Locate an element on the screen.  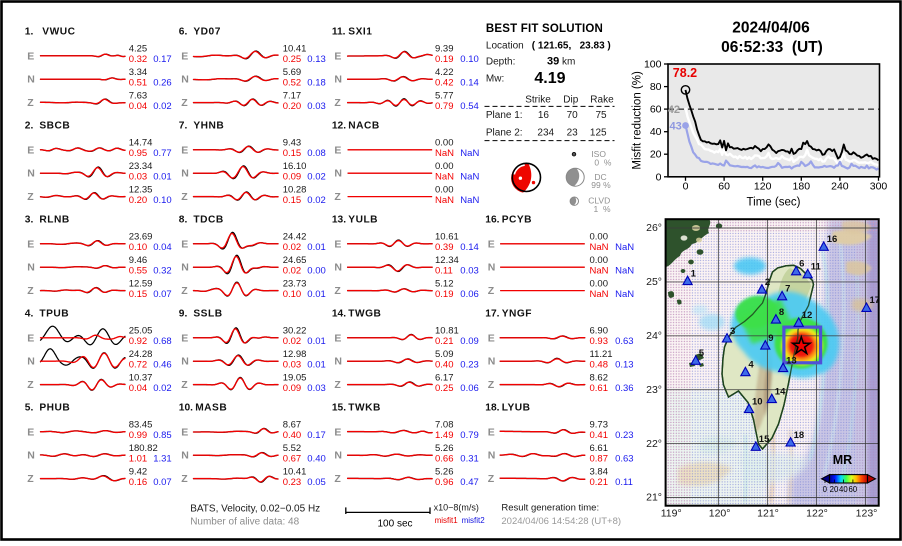
svg-text: Misfit reduction (%) is located at coordinates (638, 120).